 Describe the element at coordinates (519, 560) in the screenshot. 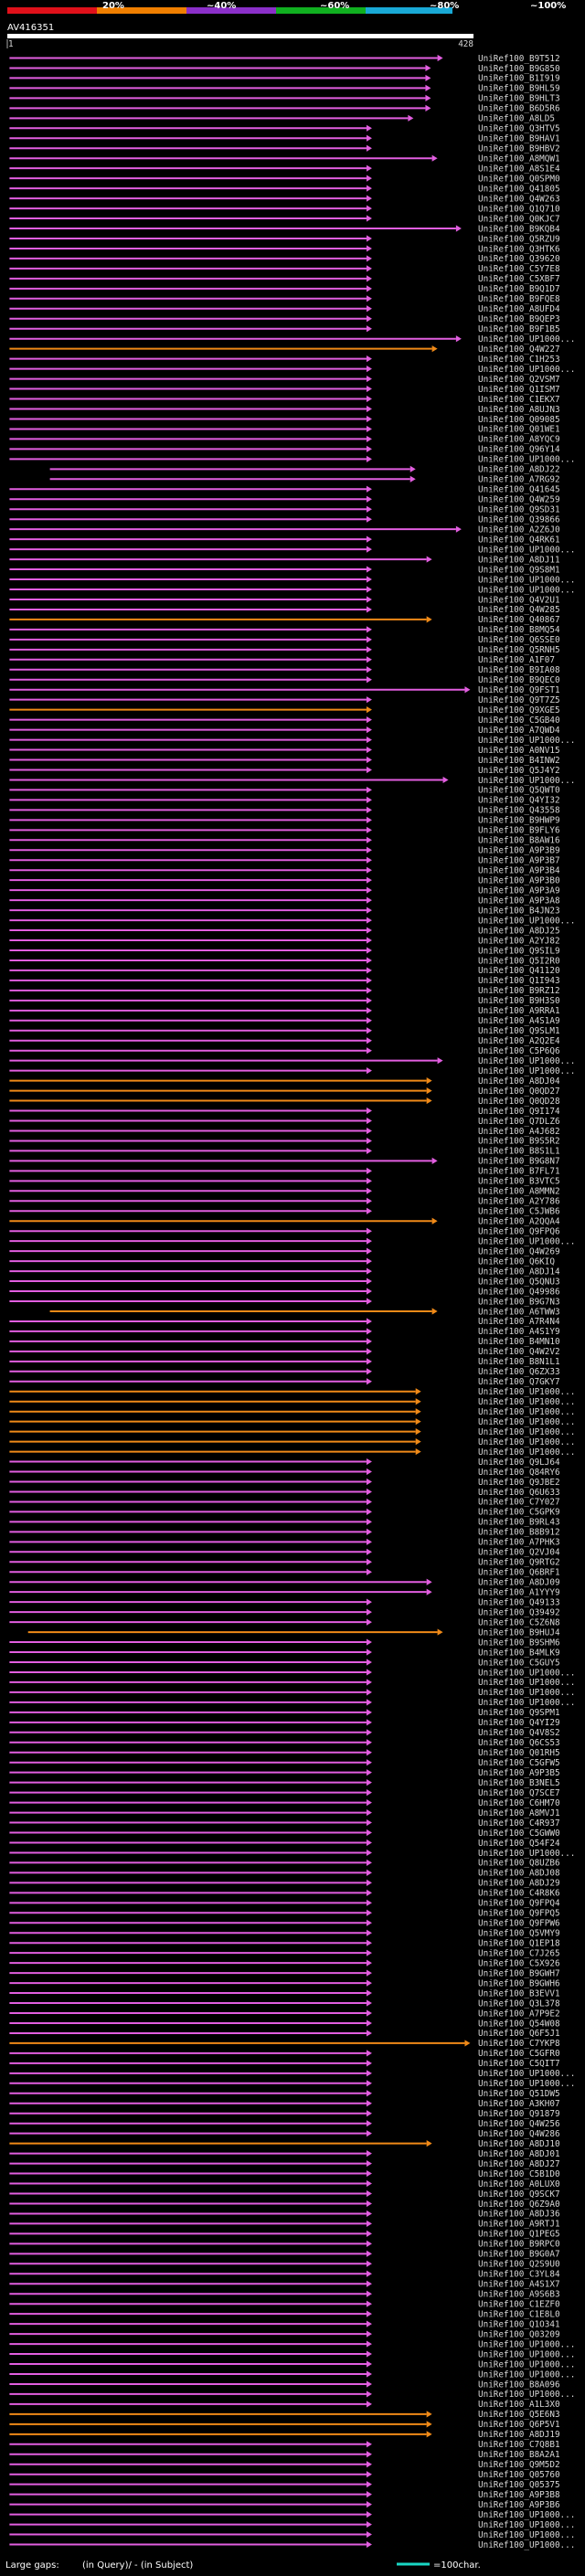

I see `hit-label: UniRef100_A8DJ11` at that location.